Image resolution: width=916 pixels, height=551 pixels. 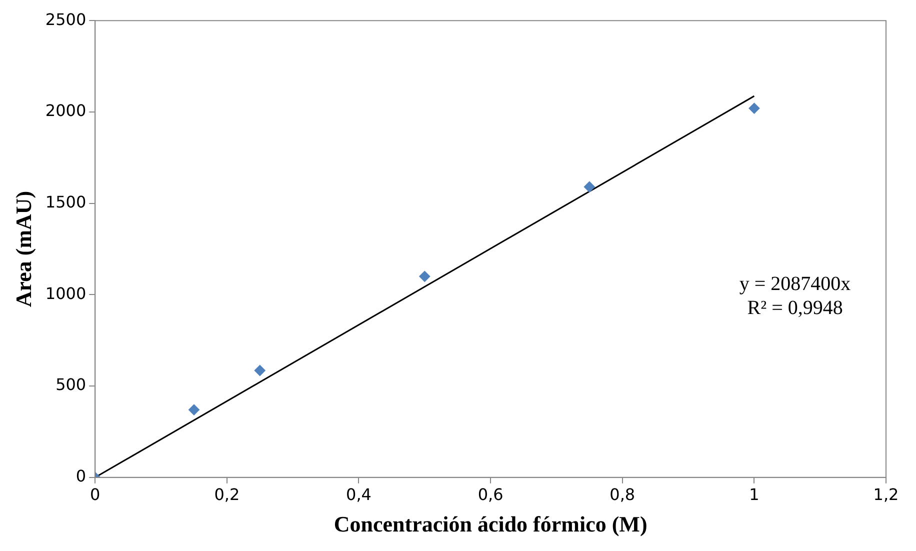 What do you see at coordinates (71, 384) in the screenshot?
I see `y-tick-label: 500` at bounding box center [71, 384].